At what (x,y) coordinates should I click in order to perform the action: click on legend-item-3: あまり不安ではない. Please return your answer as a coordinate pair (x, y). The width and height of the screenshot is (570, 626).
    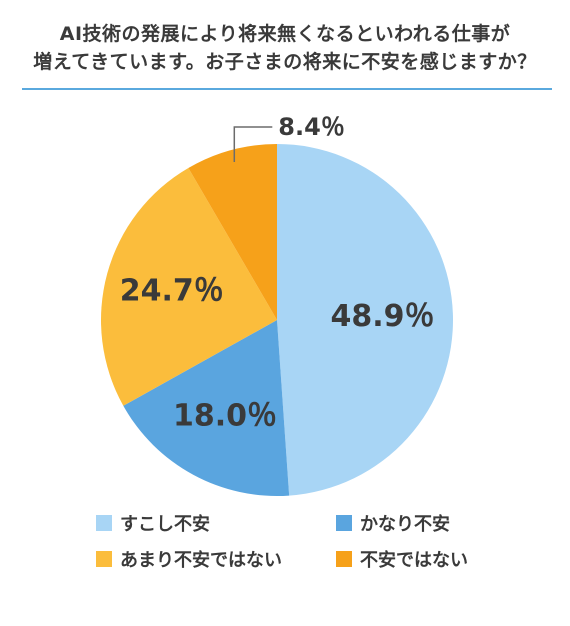
    Looking at the image, I should click on (189, 559).